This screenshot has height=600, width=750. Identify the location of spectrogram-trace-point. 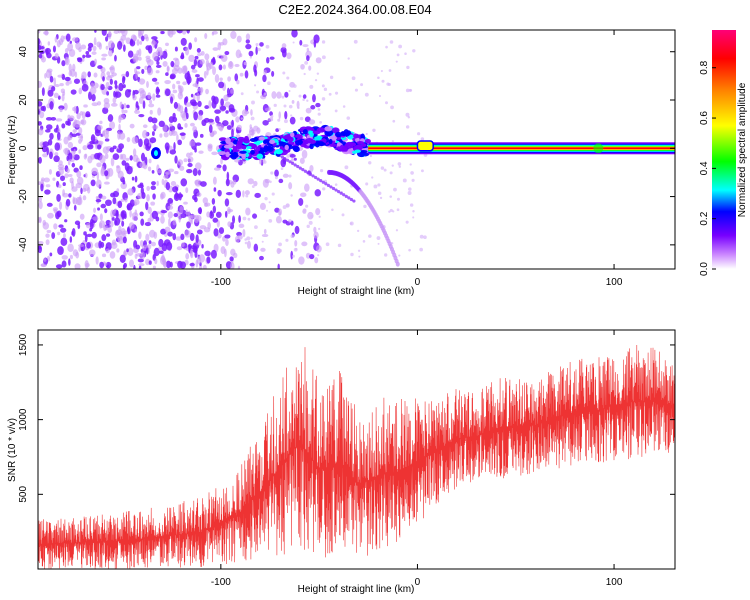
(305, 171).